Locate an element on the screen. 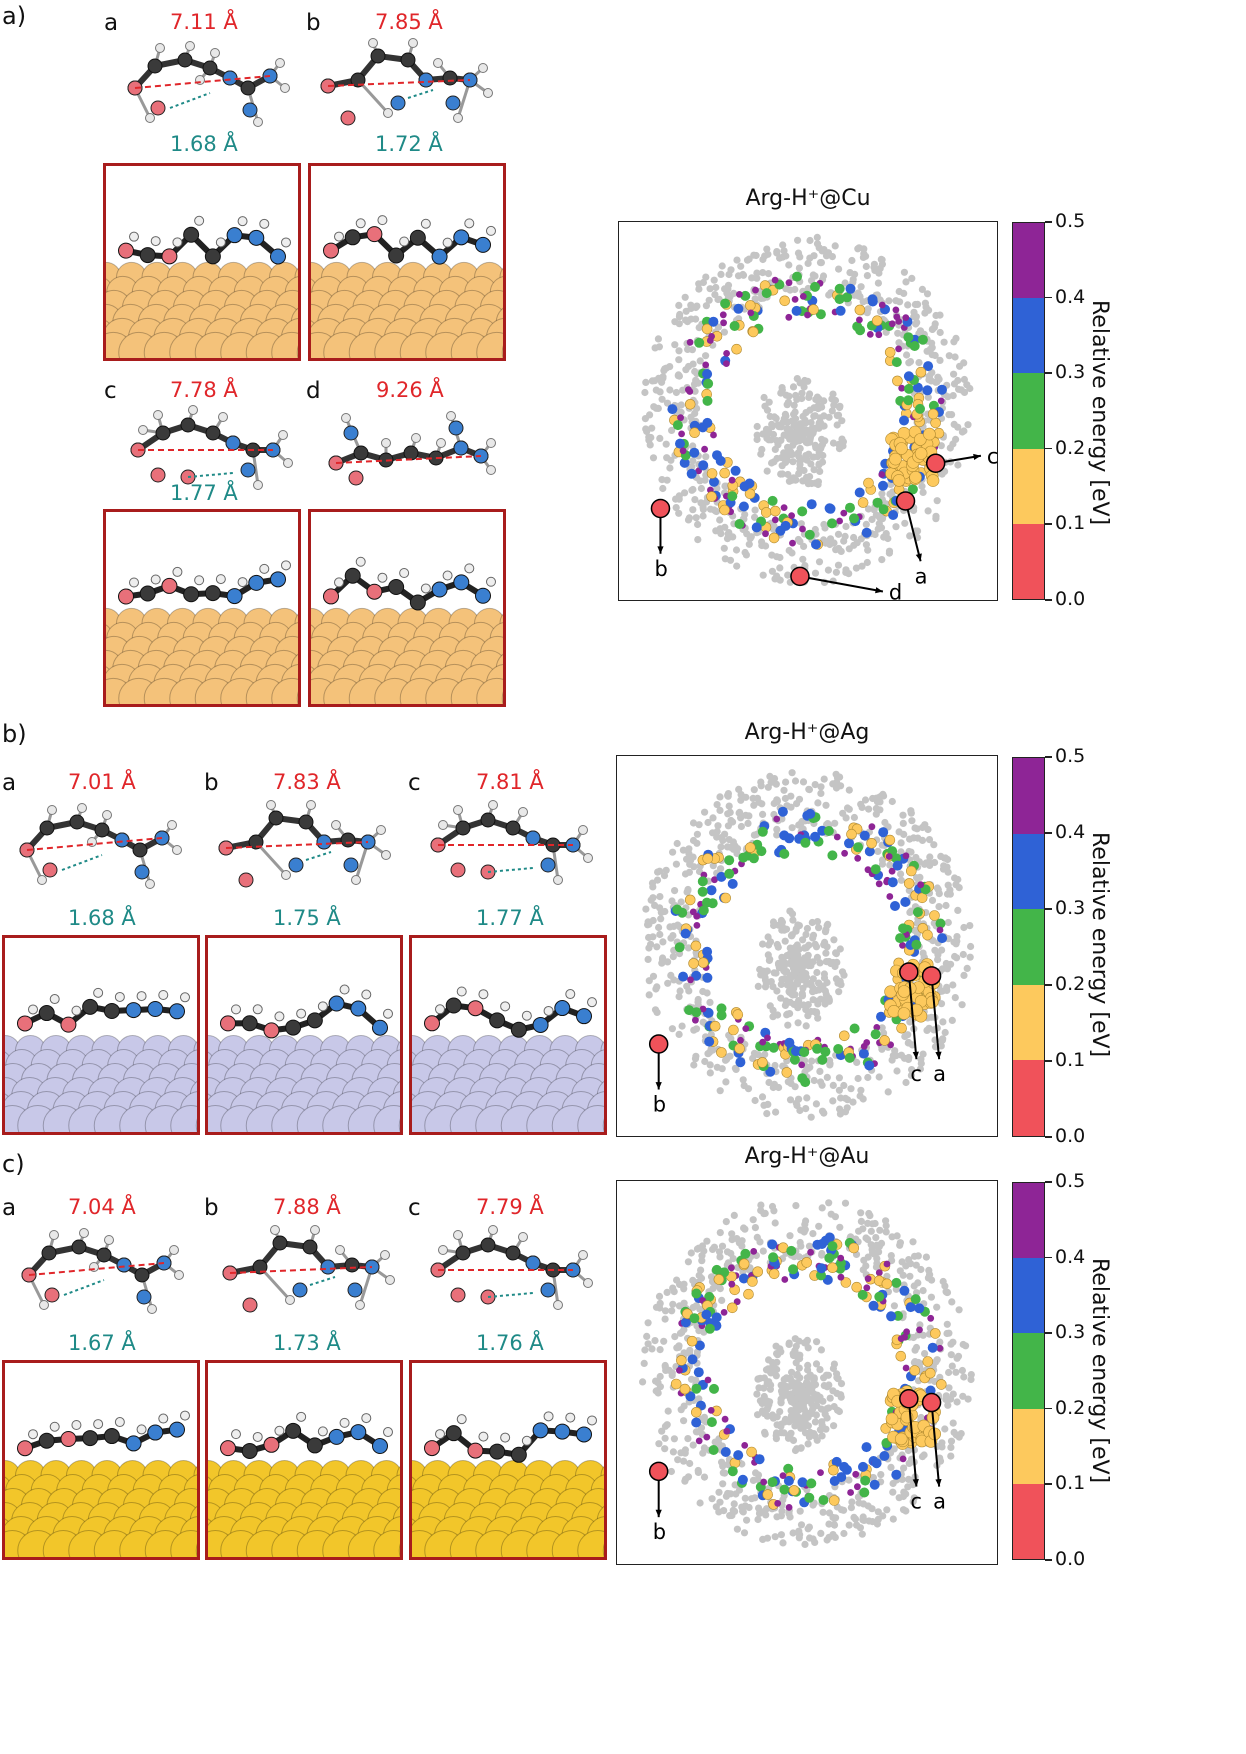 This screenshot has height=1754, width=1246. arrow-head is located at coordinates (915, 1055).